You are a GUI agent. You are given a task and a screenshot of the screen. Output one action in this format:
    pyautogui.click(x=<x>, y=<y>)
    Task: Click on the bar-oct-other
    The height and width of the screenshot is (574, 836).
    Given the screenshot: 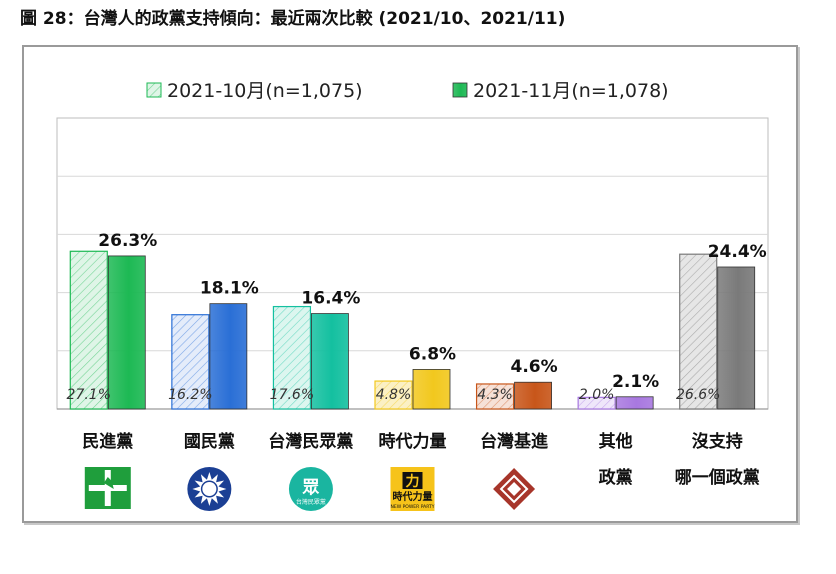 What is the action you would take?
    pyautogui.click(x=596, y=403)
    